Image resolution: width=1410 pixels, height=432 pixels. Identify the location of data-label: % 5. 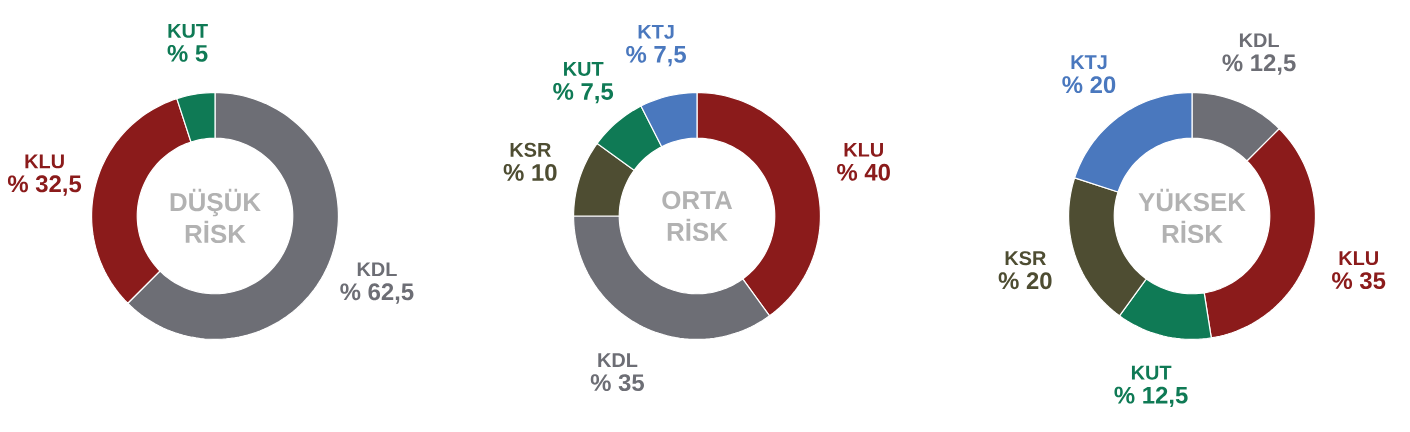
(187, 53).